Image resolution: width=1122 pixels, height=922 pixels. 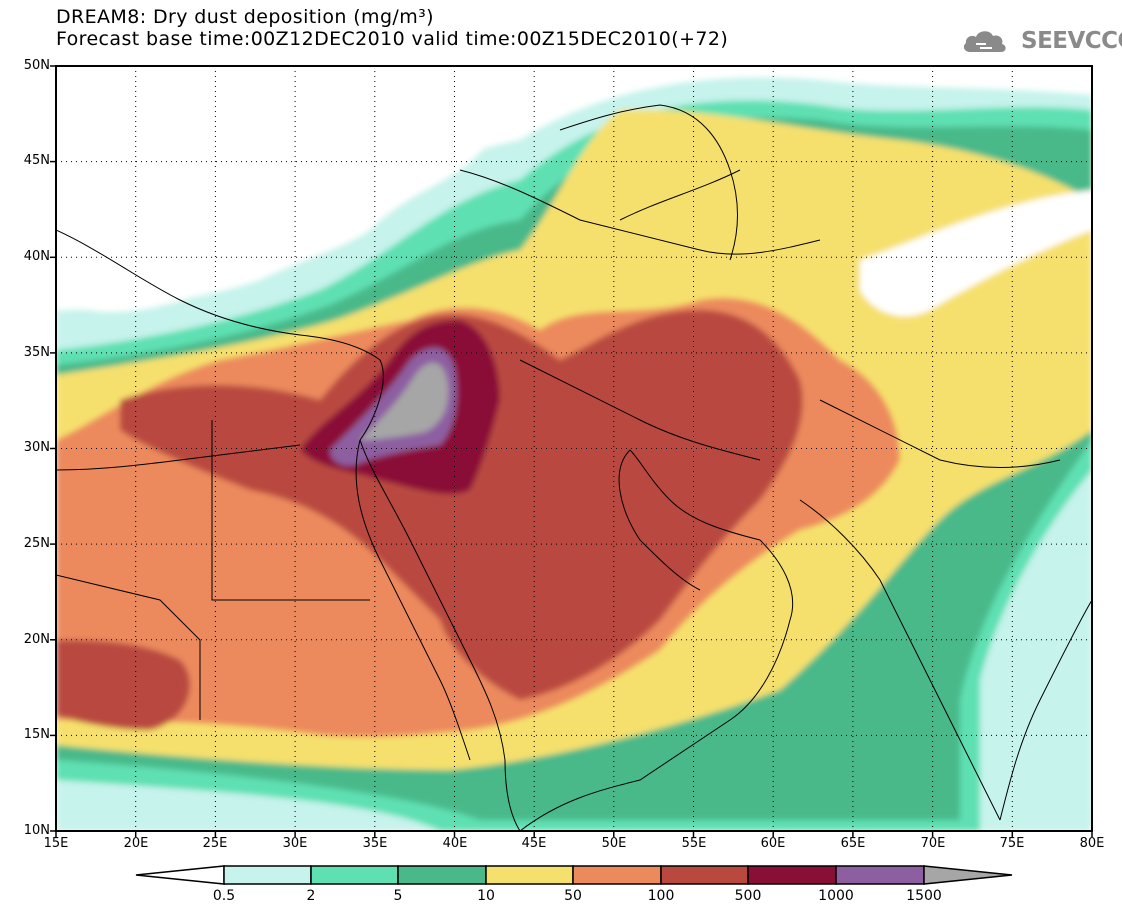 What do you see at coordinates (1092, 843) in the screenshot?
I see `lon-label: 80E` at bounding box center [1092, 843].